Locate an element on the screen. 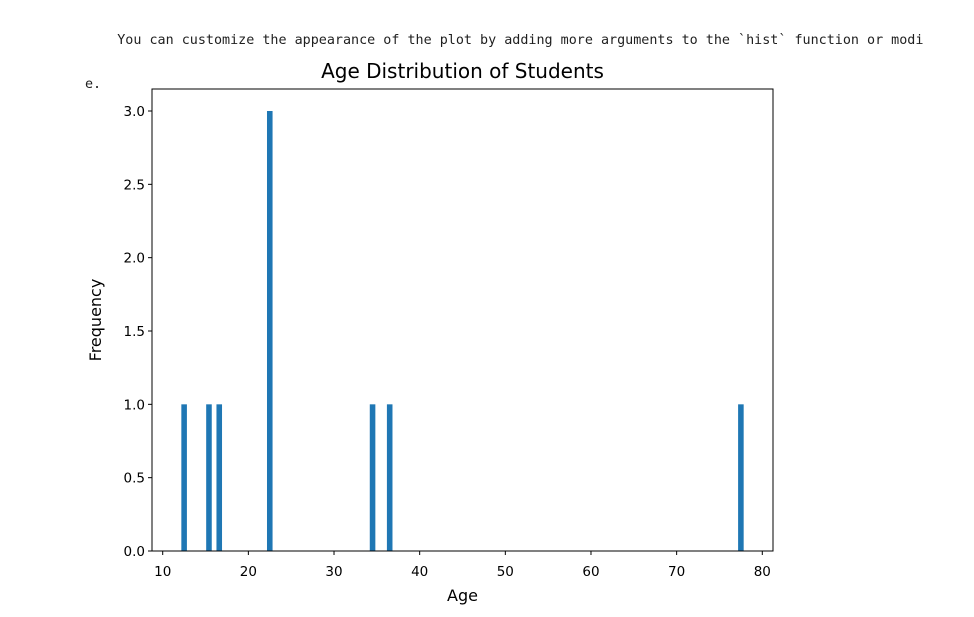  explanation-line-2: e. is located at coordinates (93, 84).